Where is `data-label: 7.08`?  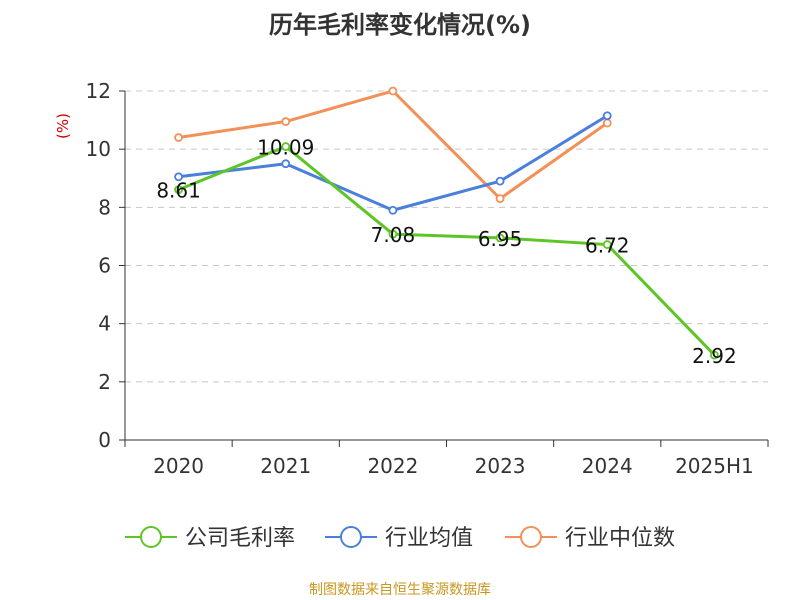
data-label: 7.08 is located at coordinates (393, 235).